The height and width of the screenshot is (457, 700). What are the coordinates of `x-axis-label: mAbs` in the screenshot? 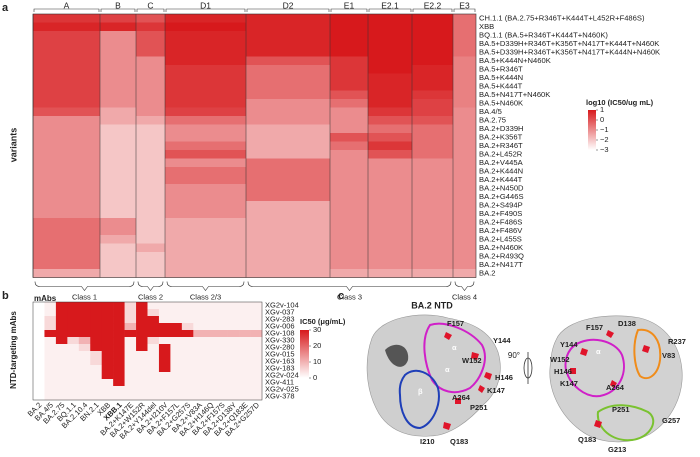 It's located at (45, 298).